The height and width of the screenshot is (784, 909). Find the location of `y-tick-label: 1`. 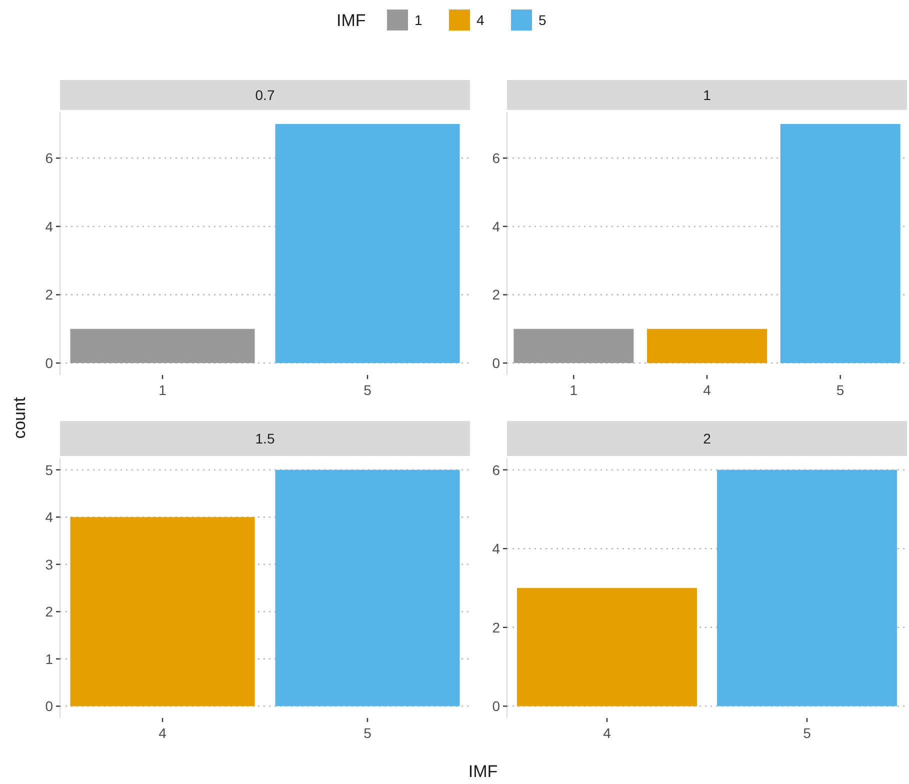

y-tick-label: 1 is located at coordinates (49, 658).